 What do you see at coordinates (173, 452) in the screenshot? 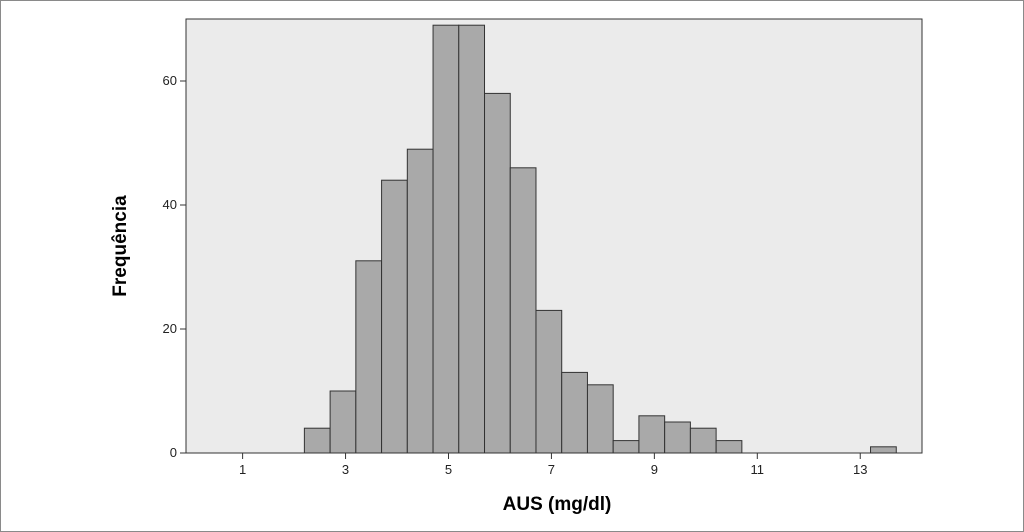
I see `y-tick-label: 0` at bounding box center [173, 452].